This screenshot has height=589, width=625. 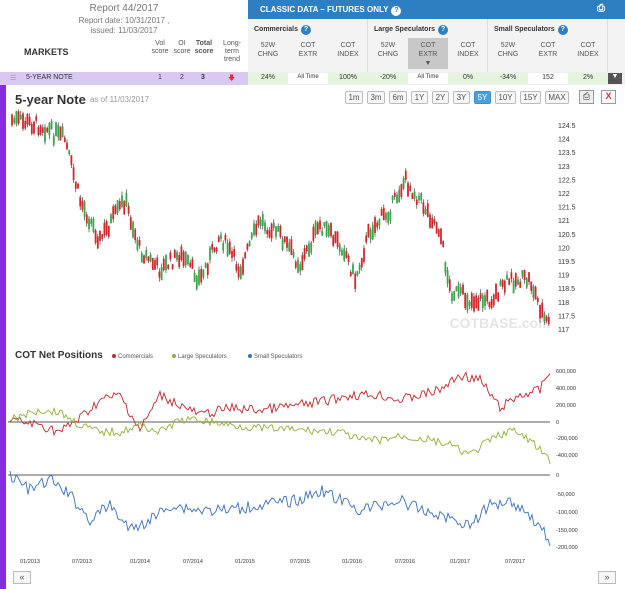 What do you see at coordinates (398, 97) in the screenshot?
I see `zoom-6m-button: 6m` at bounding box center [398, 97].